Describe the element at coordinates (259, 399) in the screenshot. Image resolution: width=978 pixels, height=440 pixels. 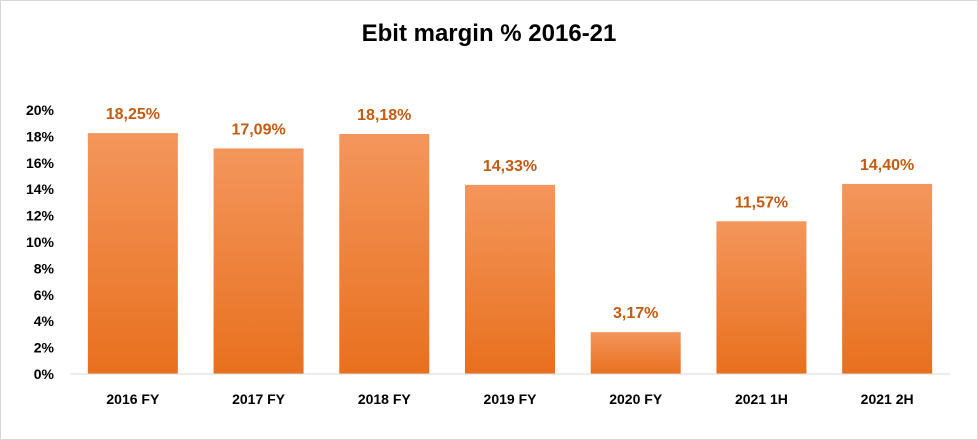
I see `x-tick-label: 2017 FY` at that location.